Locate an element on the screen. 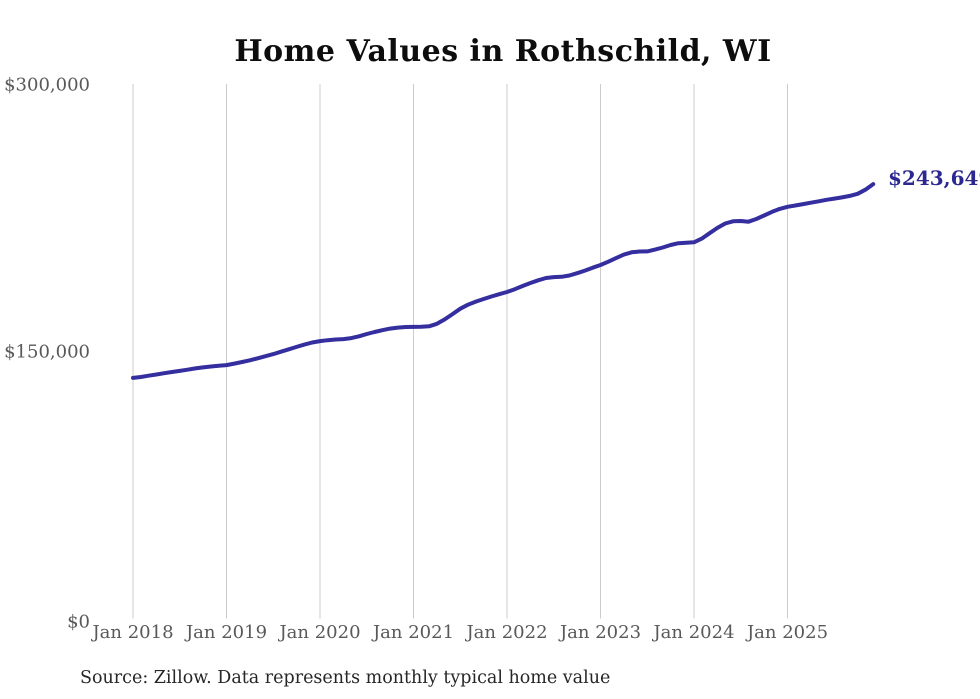 The width and height of the screenshot is (980, 699). y-tick-label-300000: $300,000 is located at coordinates (47, 85).